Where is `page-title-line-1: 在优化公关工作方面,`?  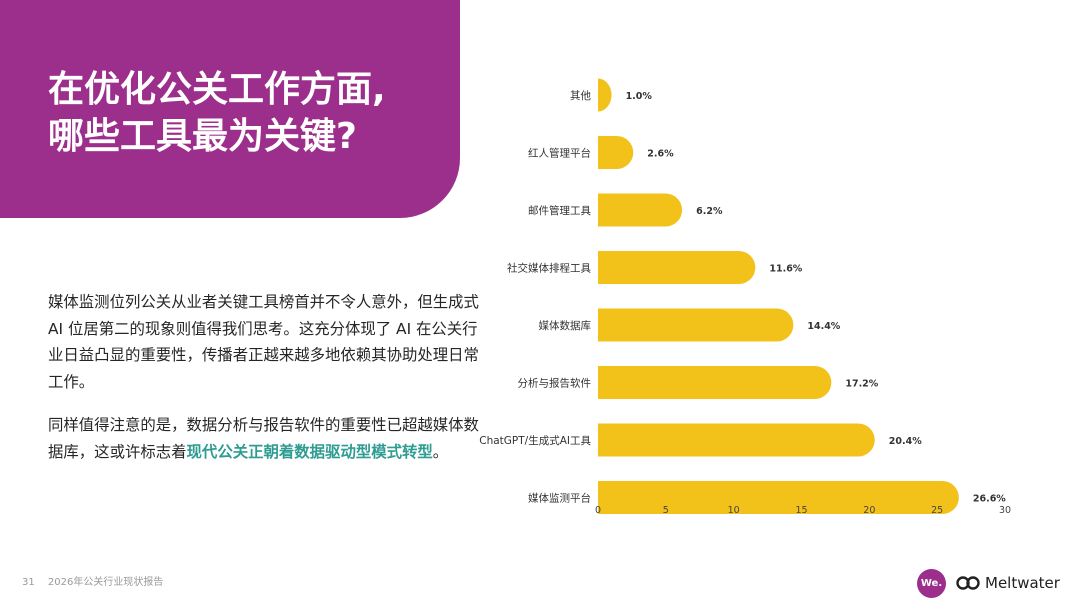 page-title-line-1: 在优化公关工作方面, is located at coordinates (217, 89).